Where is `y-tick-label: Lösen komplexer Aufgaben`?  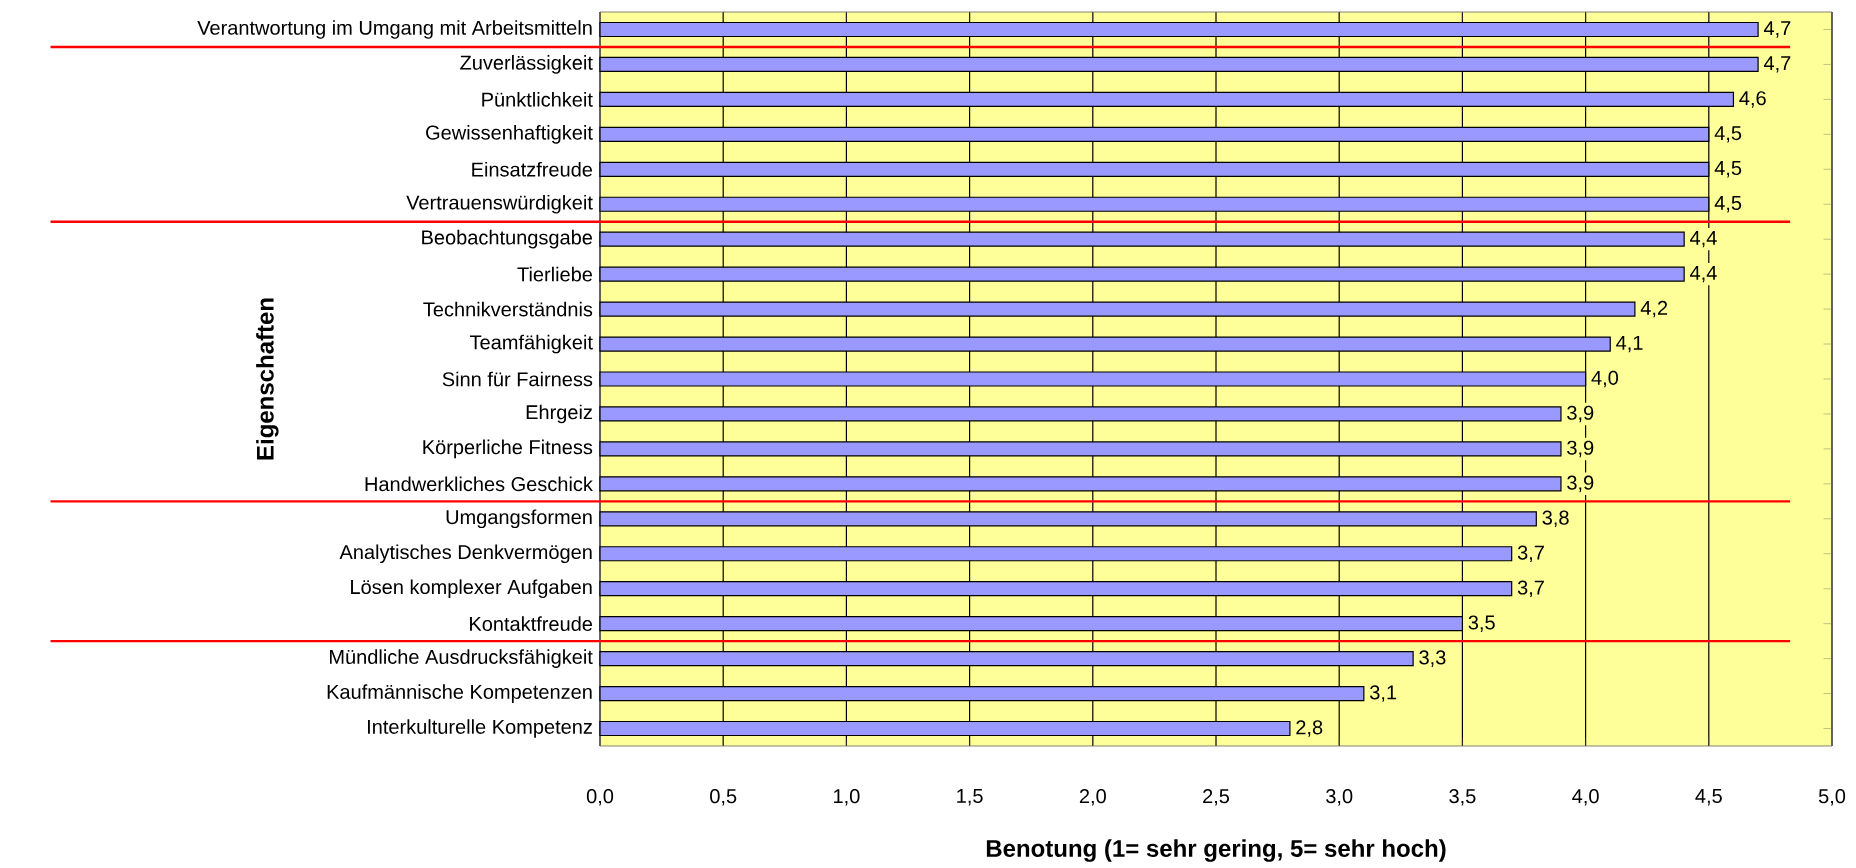 y-tick-label: Lösen komplexer Aufgaben is located at coordinates (471, 588).